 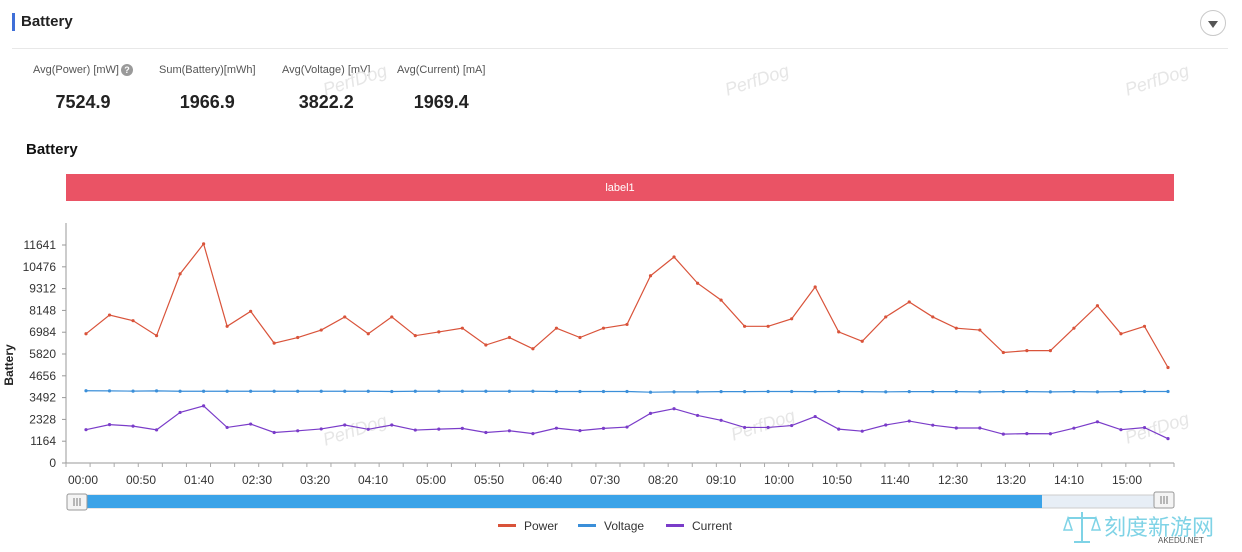 I want to click on stat-avg-voltage: Avg(Voltage) [mV] 3822.2, so click(x=326, y=88).